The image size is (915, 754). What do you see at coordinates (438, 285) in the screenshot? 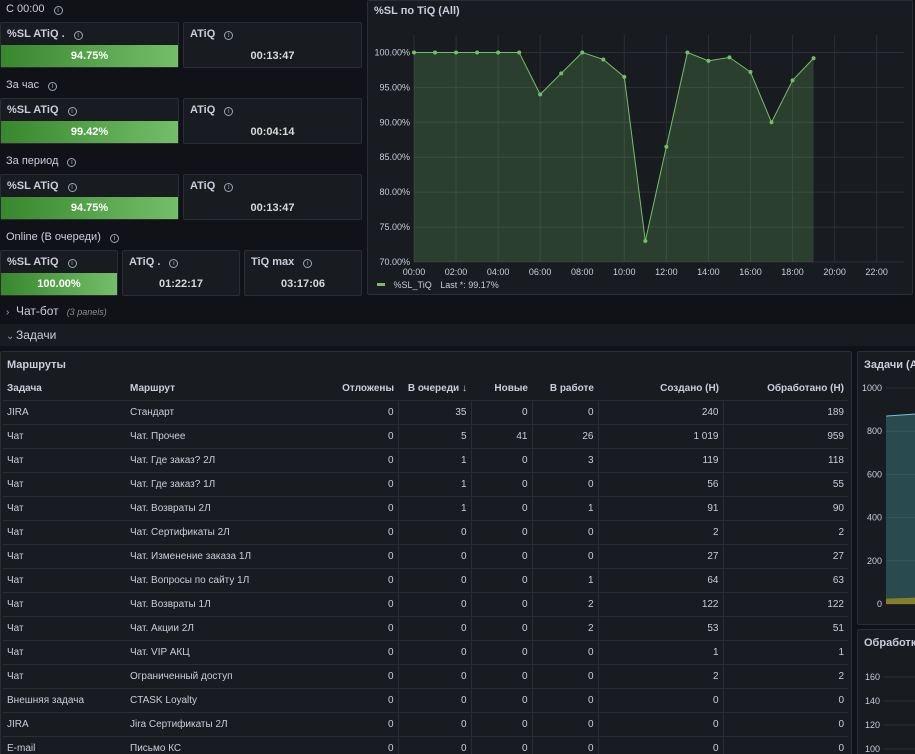
I see `chart-legend: %SL_TiQ Last *: 99.17%` at bounding box center [438, 285].